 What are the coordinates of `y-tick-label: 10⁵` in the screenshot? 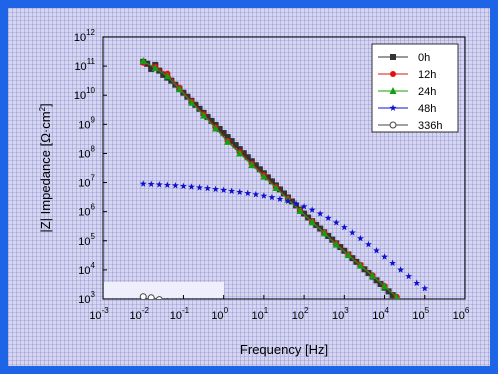 It's located at (86, 240).